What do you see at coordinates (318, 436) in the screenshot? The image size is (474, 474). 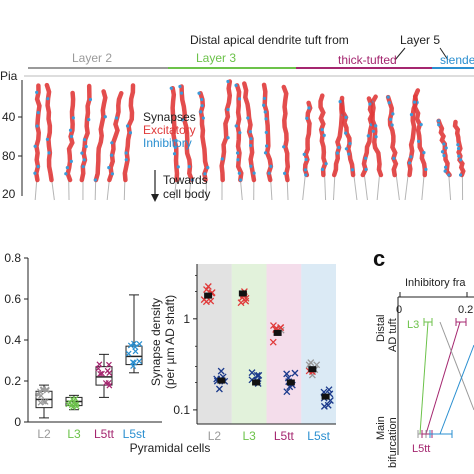 I see `density-category-label: L5st` at bounding box center [318, 436].